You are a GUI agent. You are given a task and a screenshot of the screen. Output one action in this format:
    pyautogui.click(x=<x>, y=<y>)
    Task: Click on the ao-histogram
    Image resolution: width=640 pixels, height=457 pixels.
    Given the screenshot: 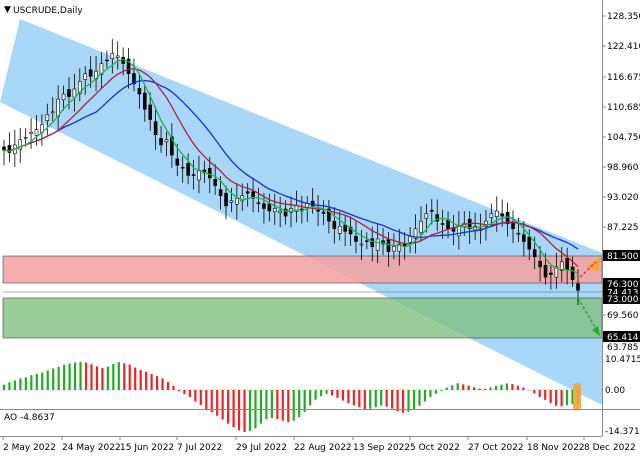 What is the action you would take?
    pyautogui.click(x=291, y=396)
    